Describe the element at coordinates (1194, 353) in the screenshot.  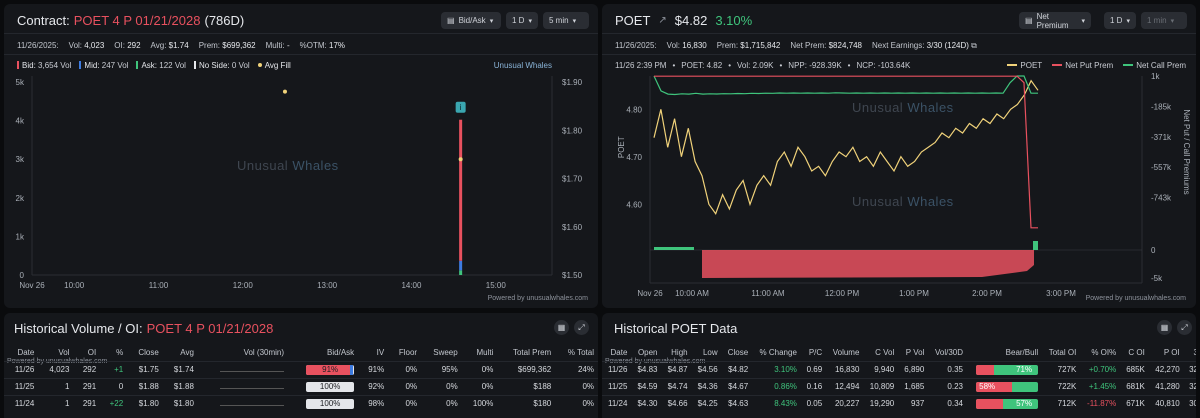
I see `column-header: 3` at that location.